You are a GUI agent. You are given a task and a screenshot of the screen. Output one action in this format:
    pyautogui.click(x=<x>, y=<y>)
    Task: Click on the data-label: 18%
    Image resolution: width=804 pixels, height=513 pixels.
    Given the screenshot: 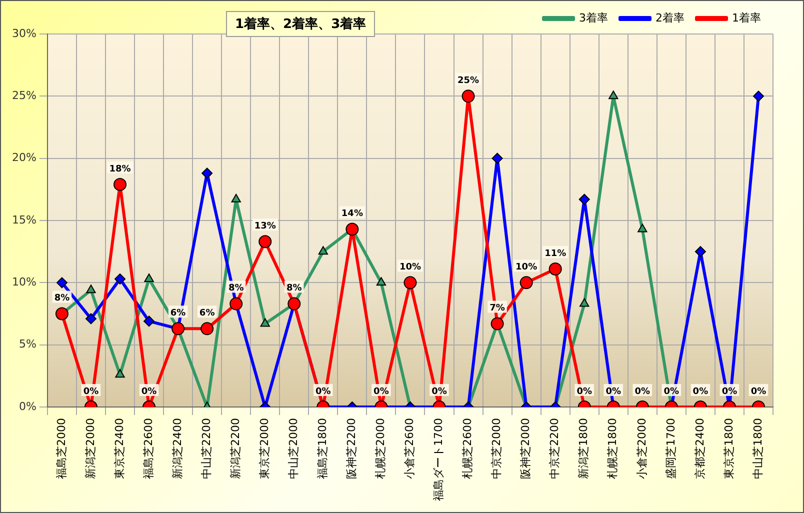 What is the action you would take?
    pyautogui.click(x=120, y=169)
    